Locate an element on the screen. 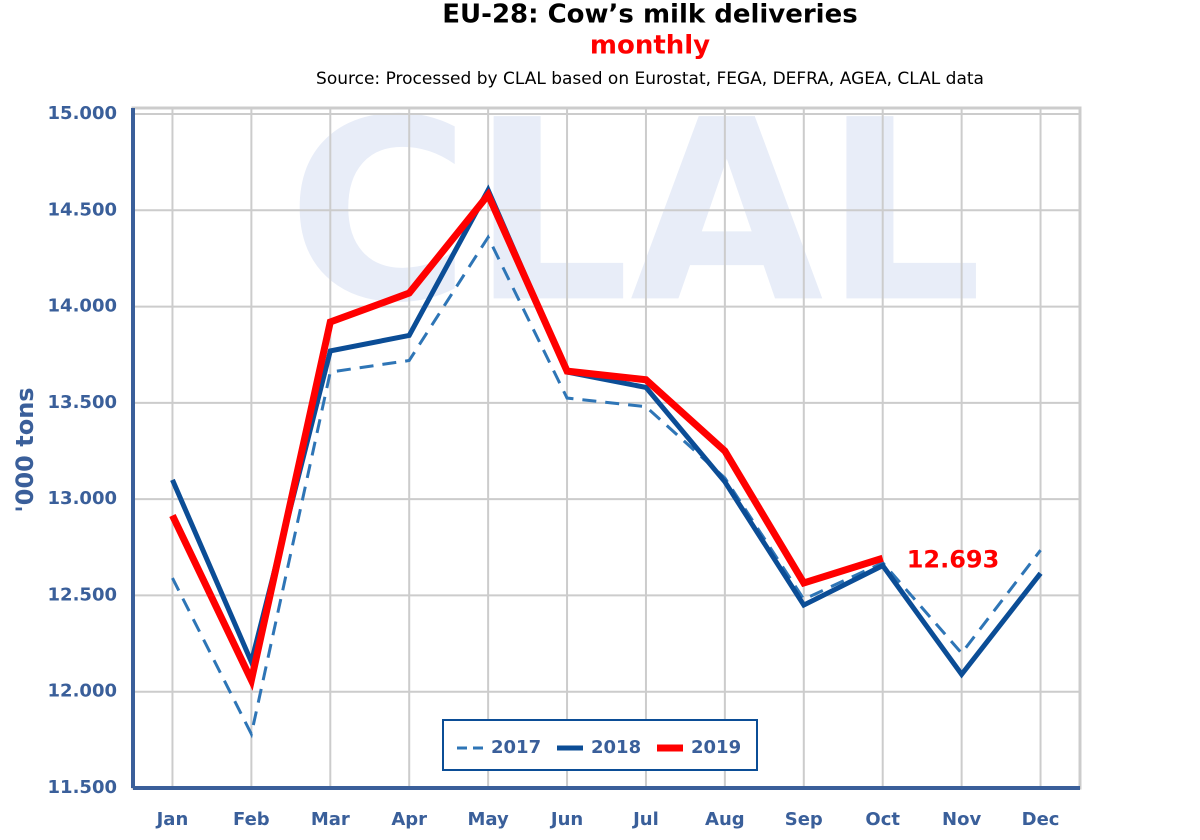  data-label: 12.693 is located at coordinates (953, 559).